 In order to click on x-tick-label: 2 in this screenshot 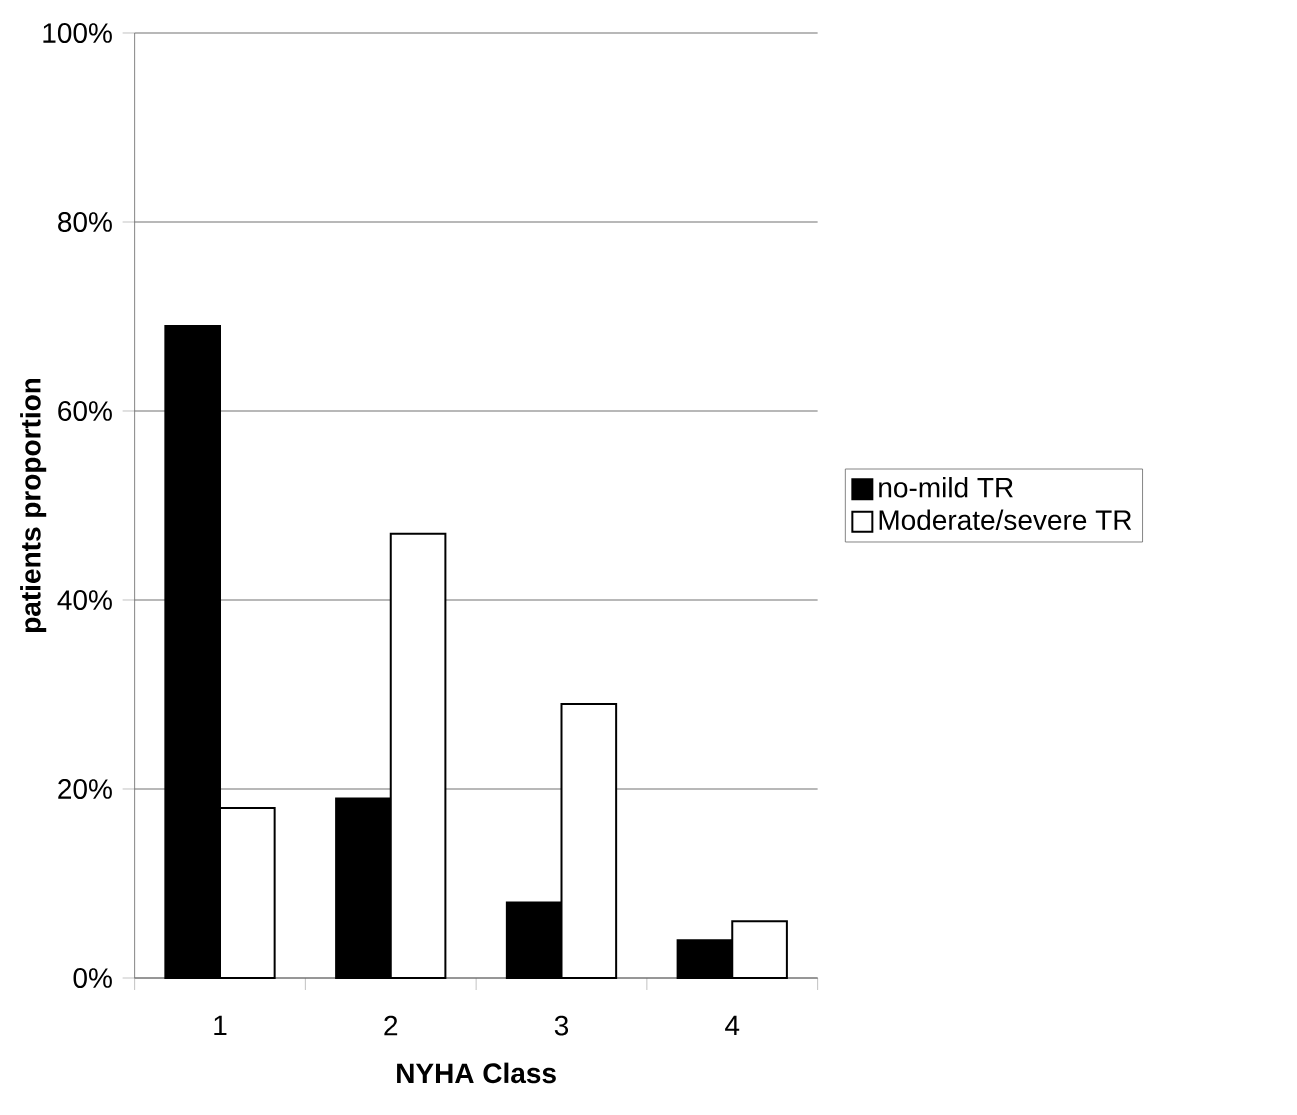, I will do `click(391, 1025)`.